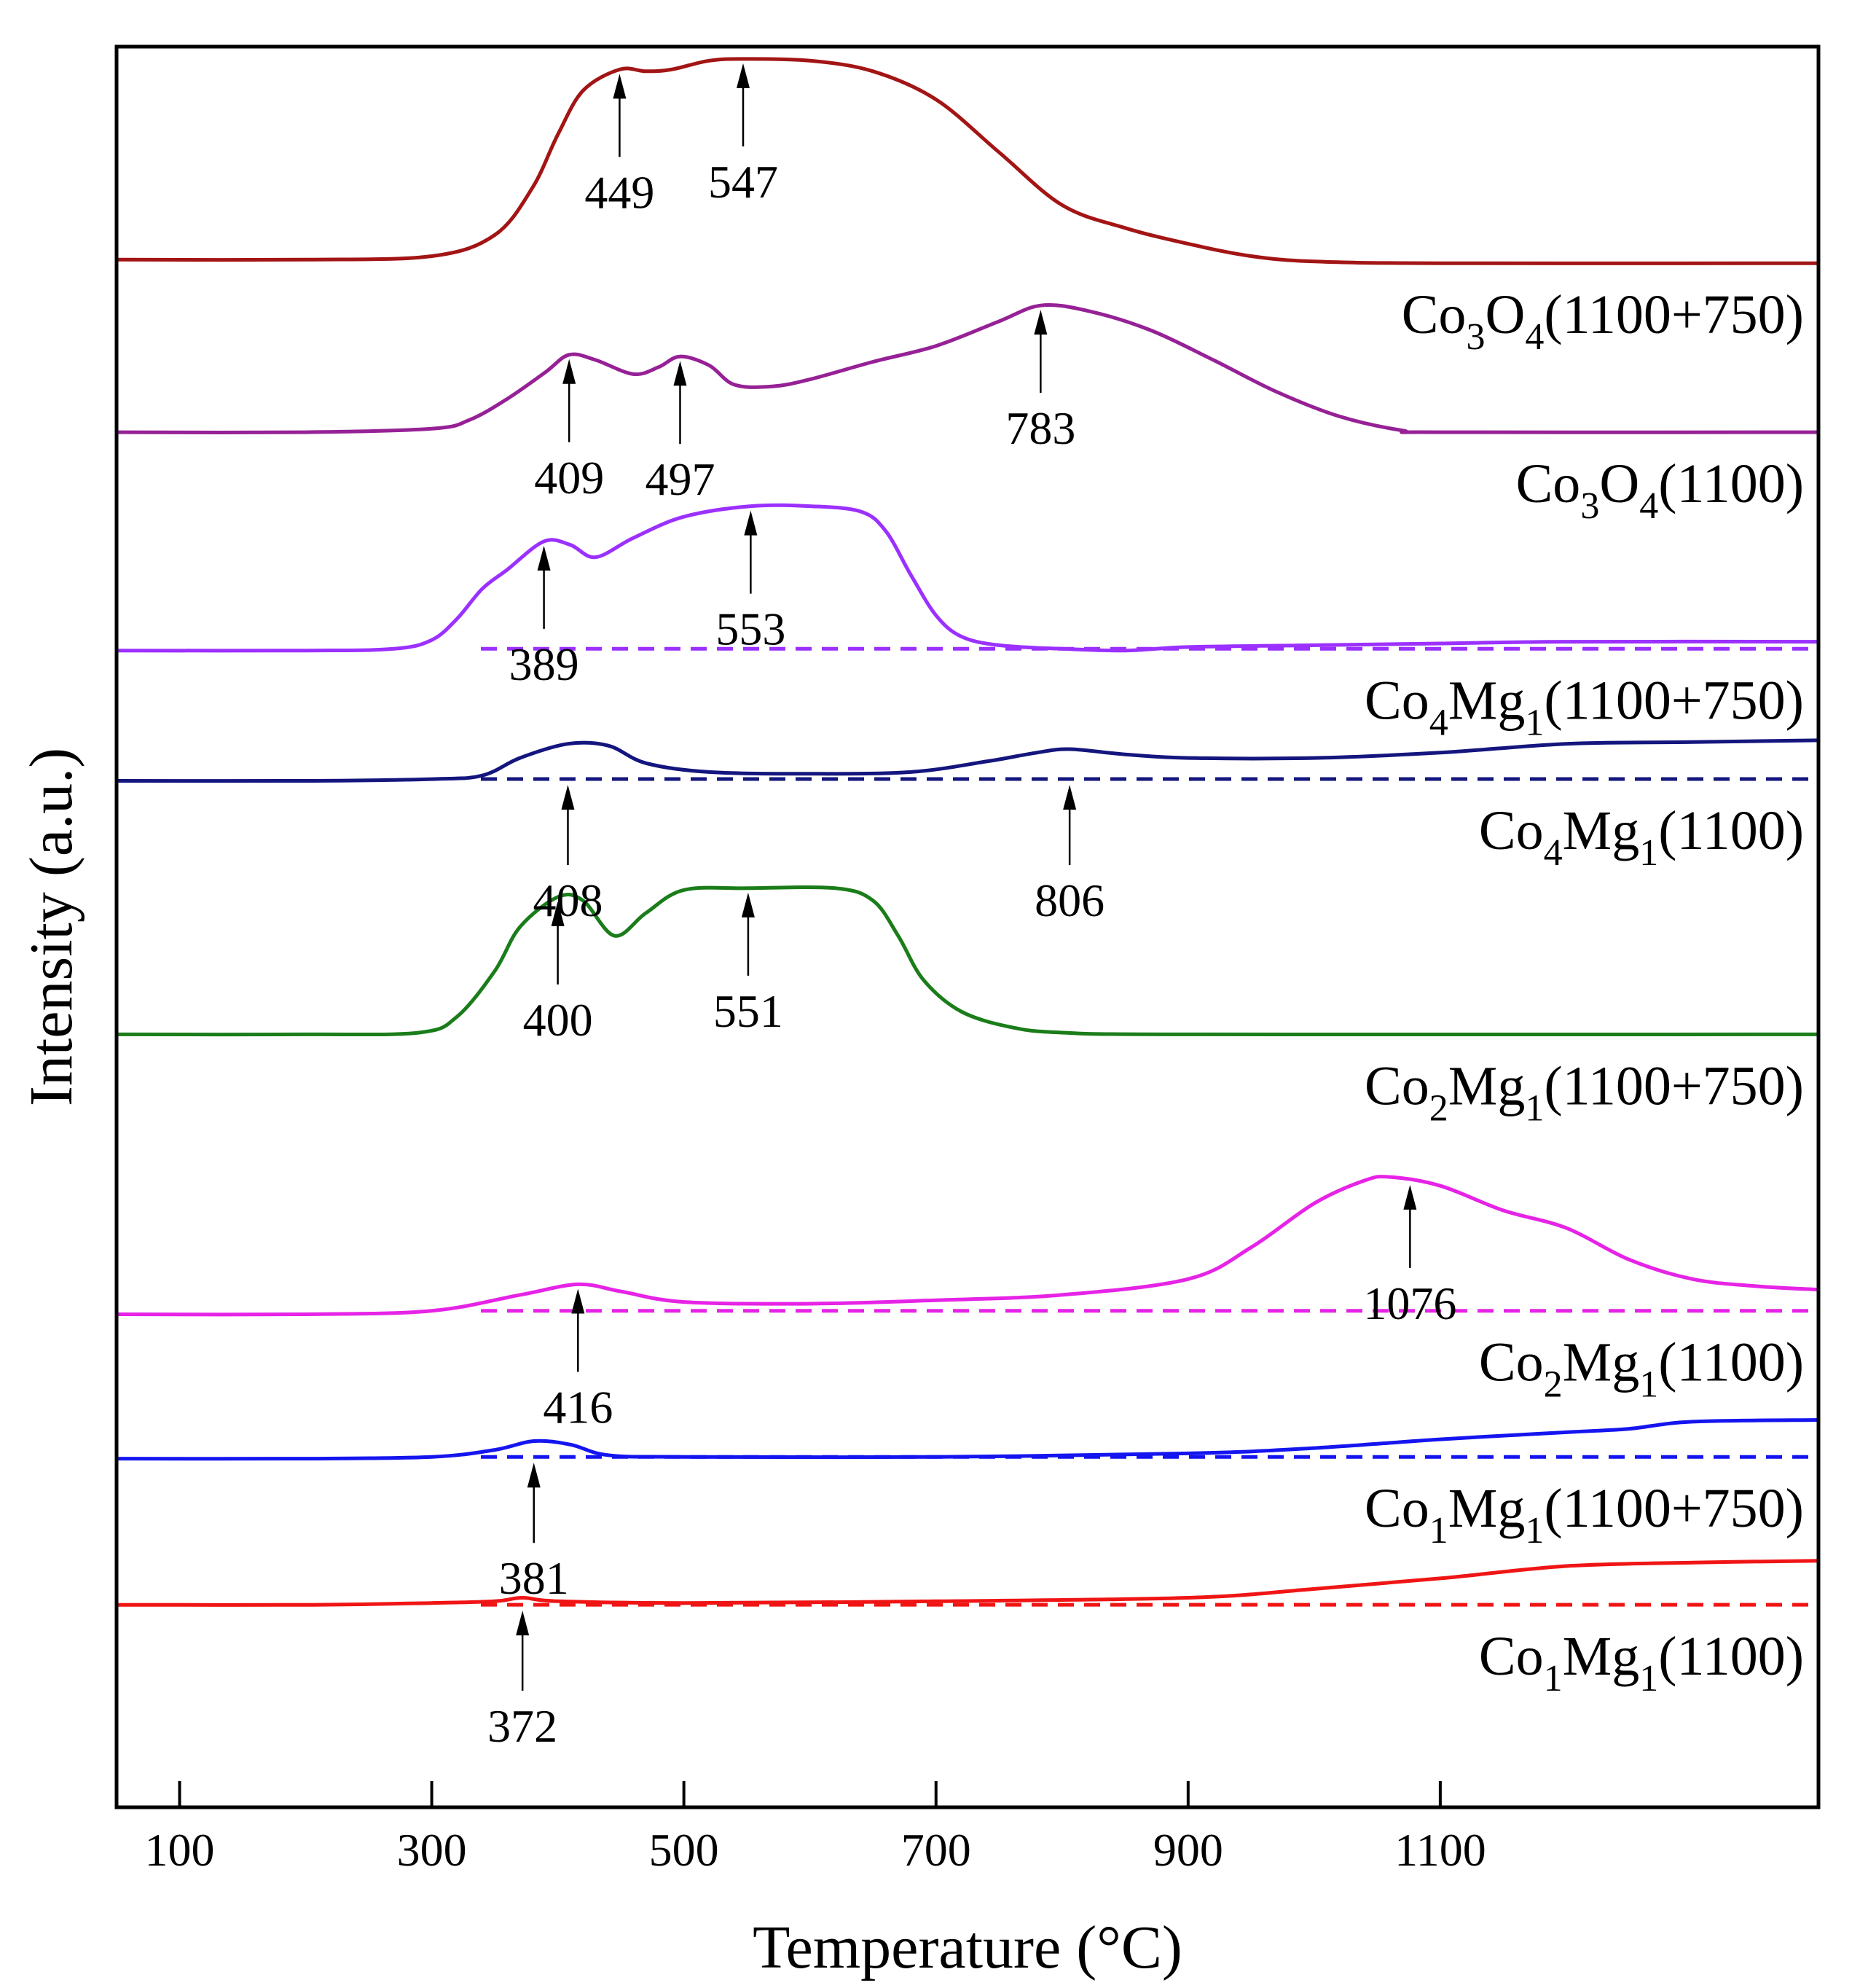 The image size is (1860, 1988). What do you see at coordinates (1534, 1531) in the screenshot?
I see `co1mg1-1100-750-label-part-3: 1` at bounding box center [1534, 1531].